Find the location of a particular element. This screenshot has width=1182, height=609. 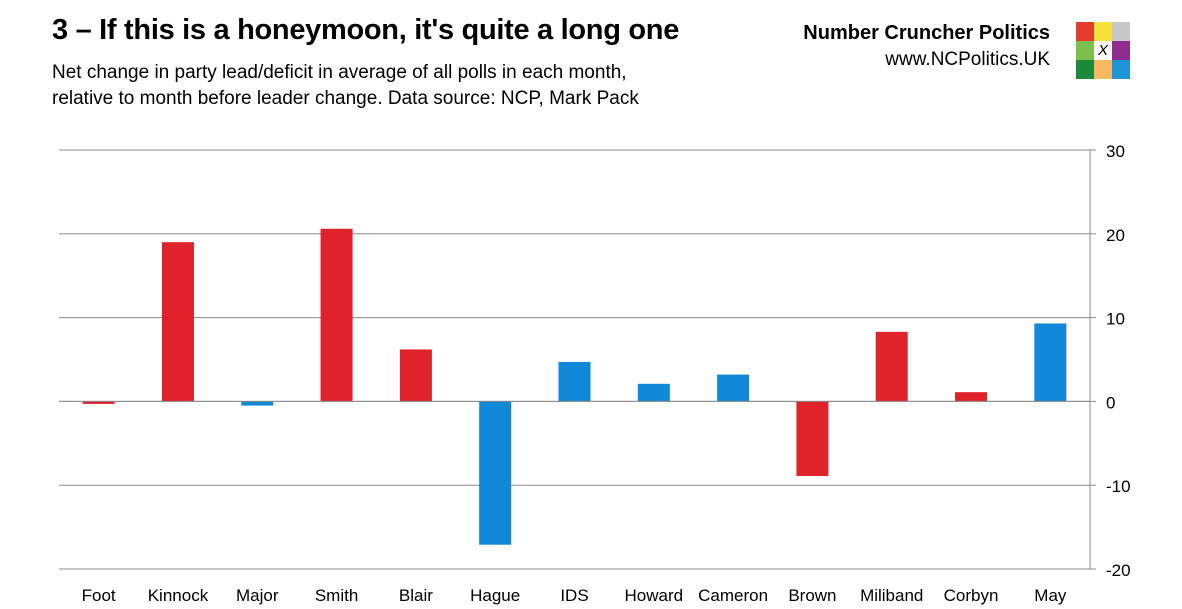

y-tick-label: 10 is located at coordinates (1115, 319).